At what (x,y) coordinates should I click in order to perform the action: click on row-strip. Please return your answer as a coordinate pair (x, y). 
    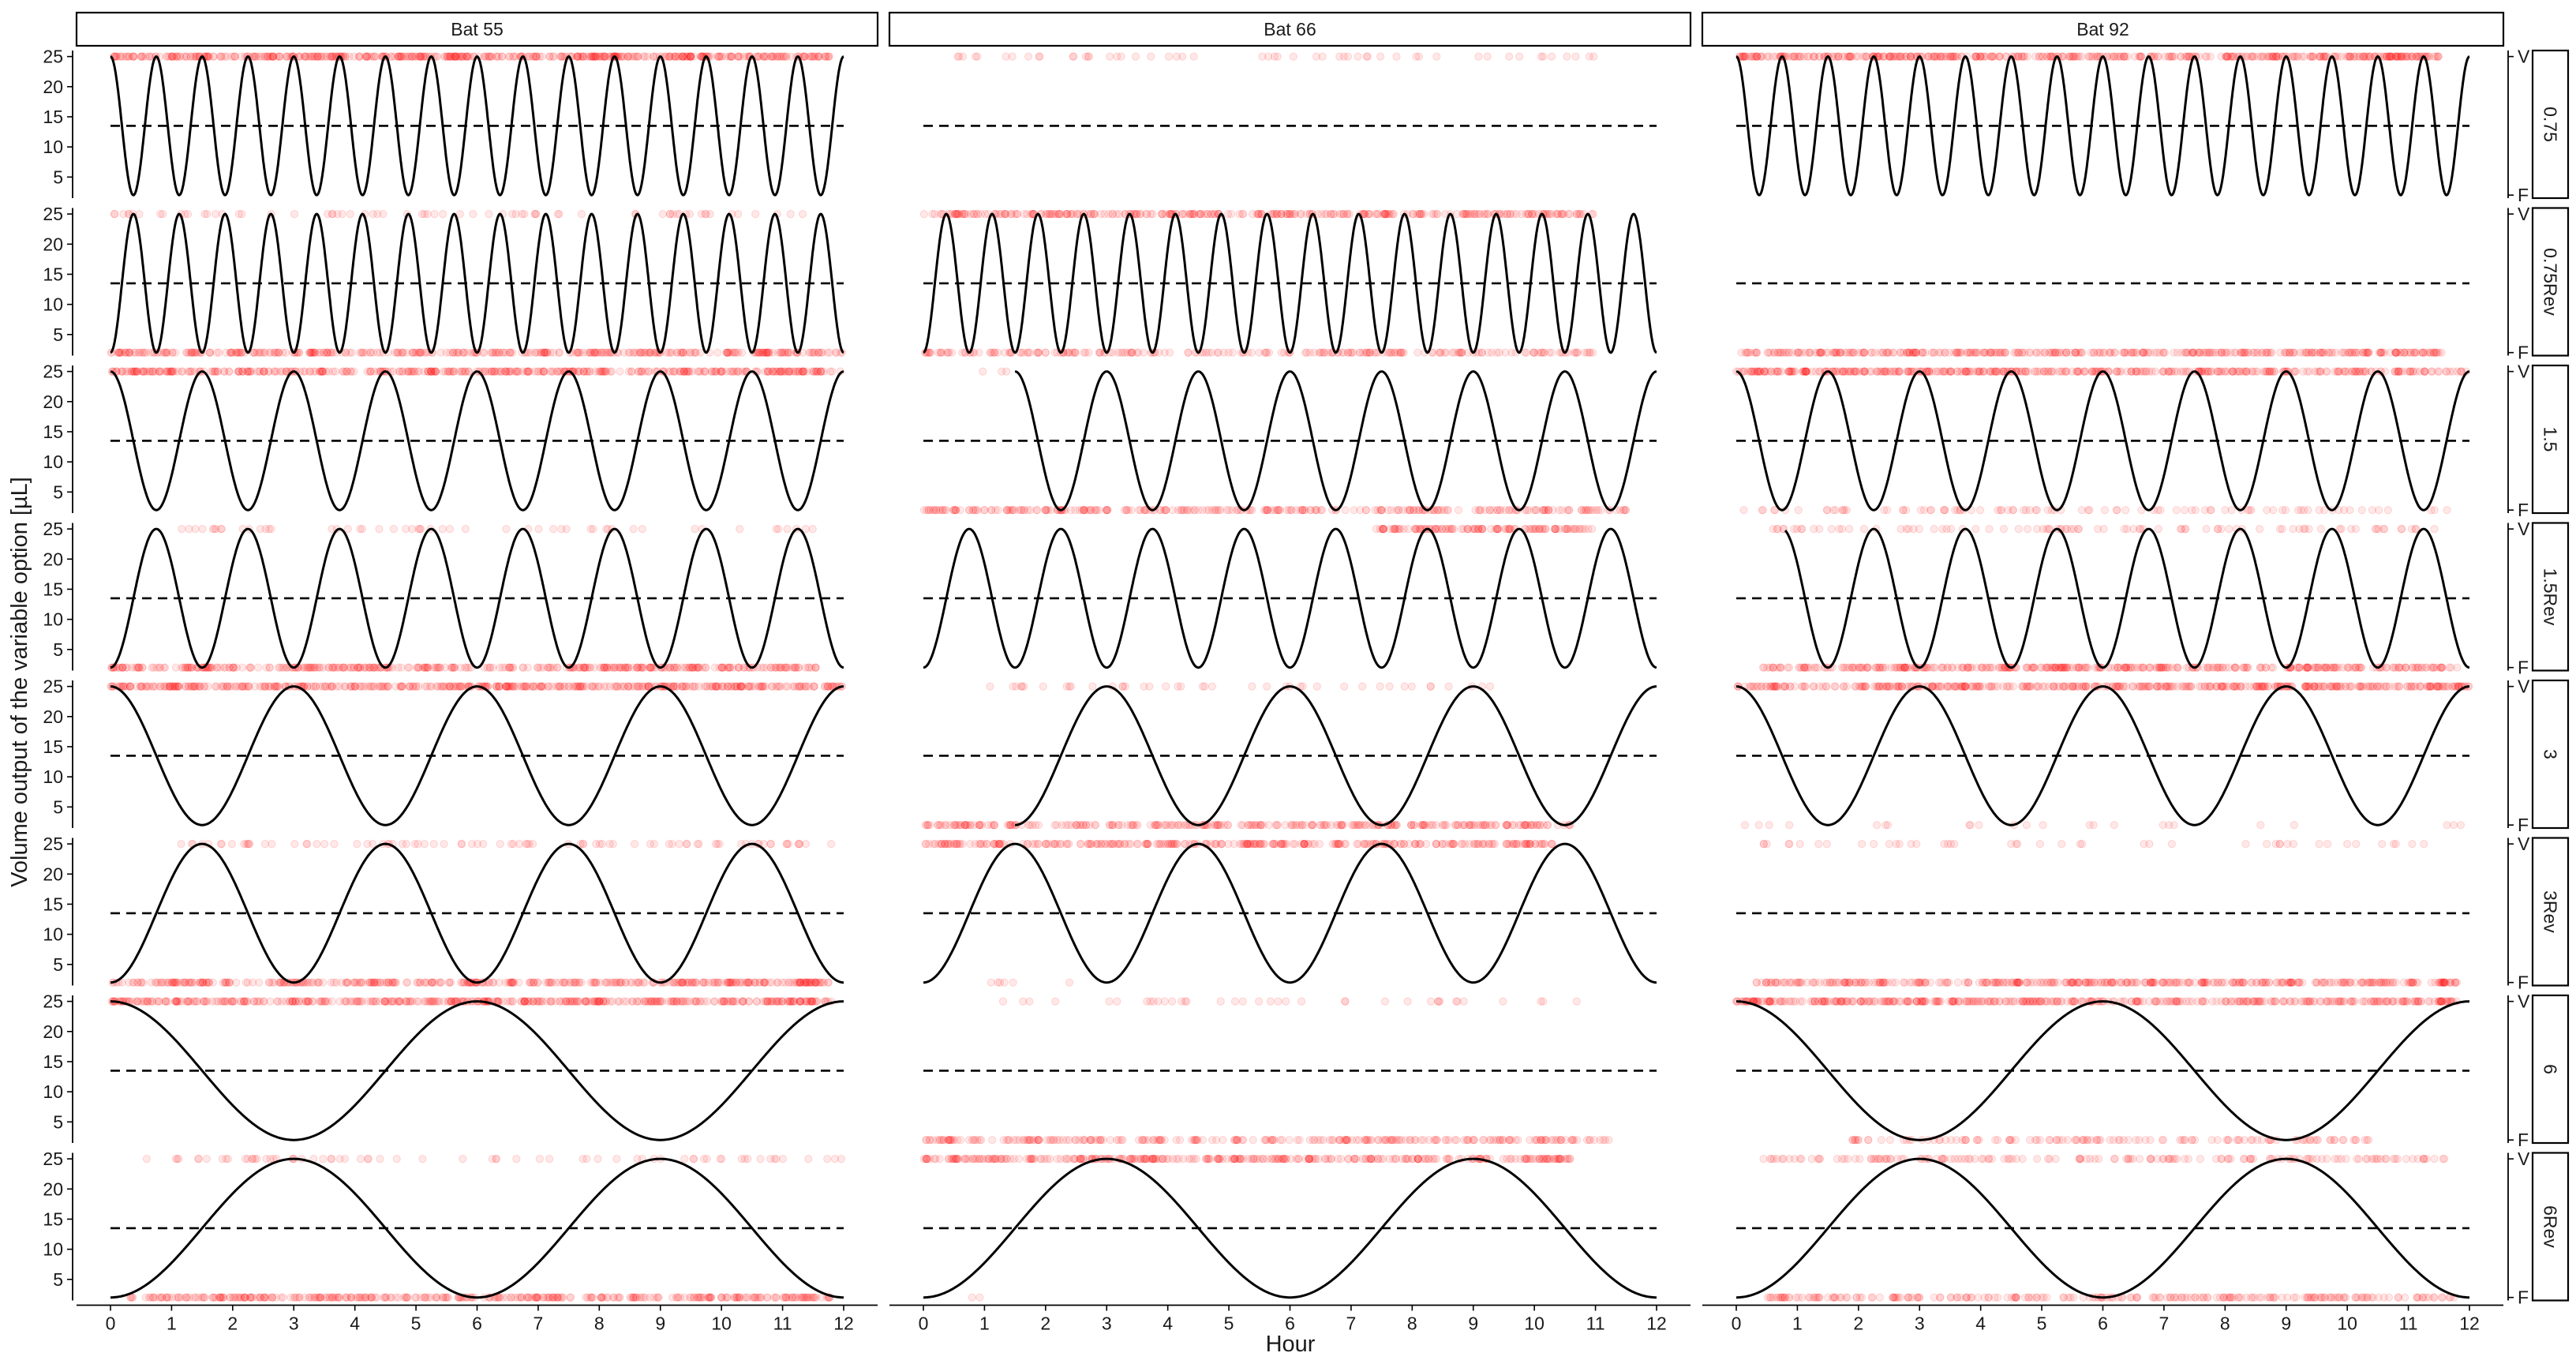
    Looking at the image, I should click on (2550, 912).